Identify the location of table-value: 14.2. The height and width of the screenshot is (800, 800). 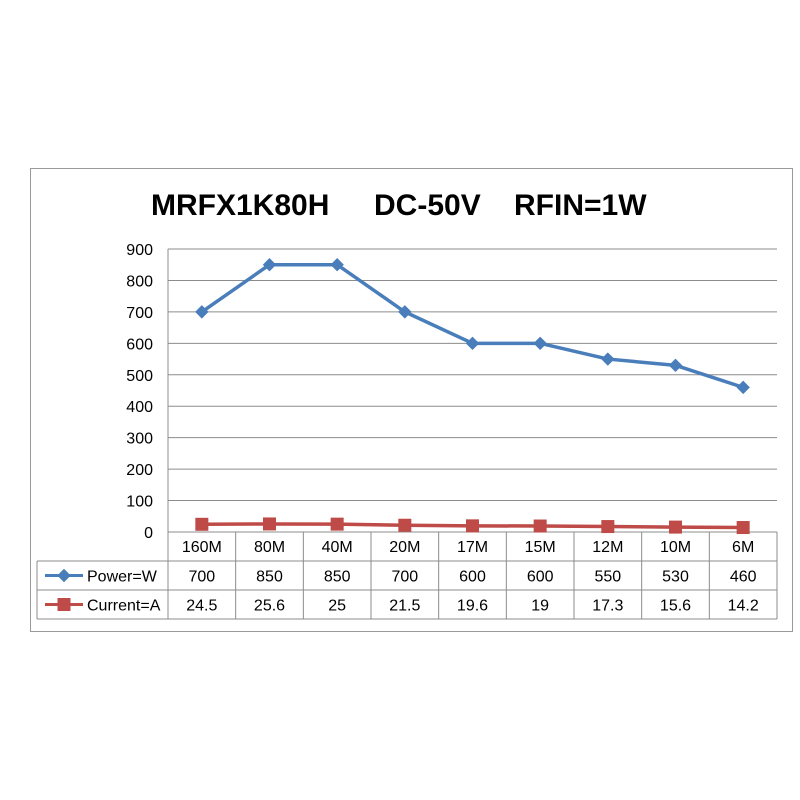
(743, 606).